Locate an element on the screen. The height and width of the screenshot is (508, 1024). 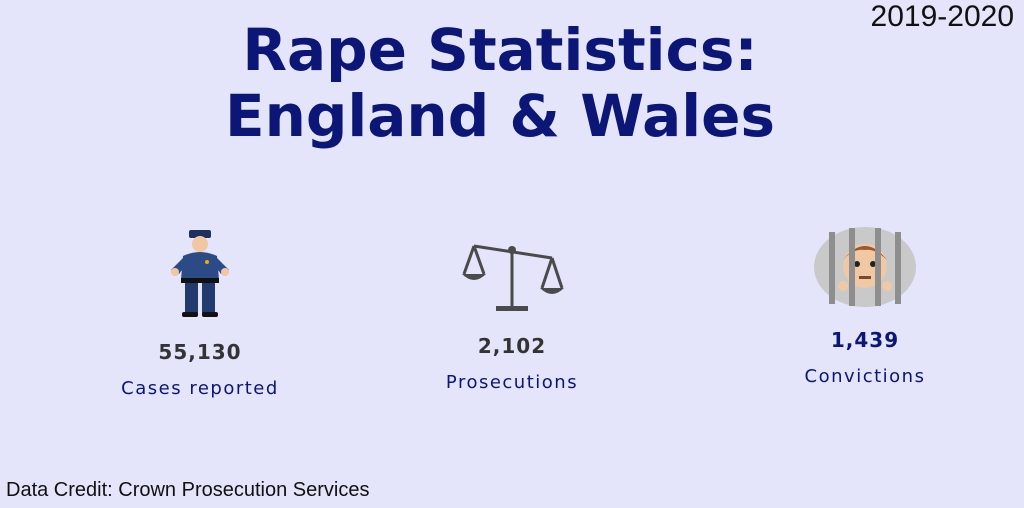
police-icon is located at coordinates (200, 273).